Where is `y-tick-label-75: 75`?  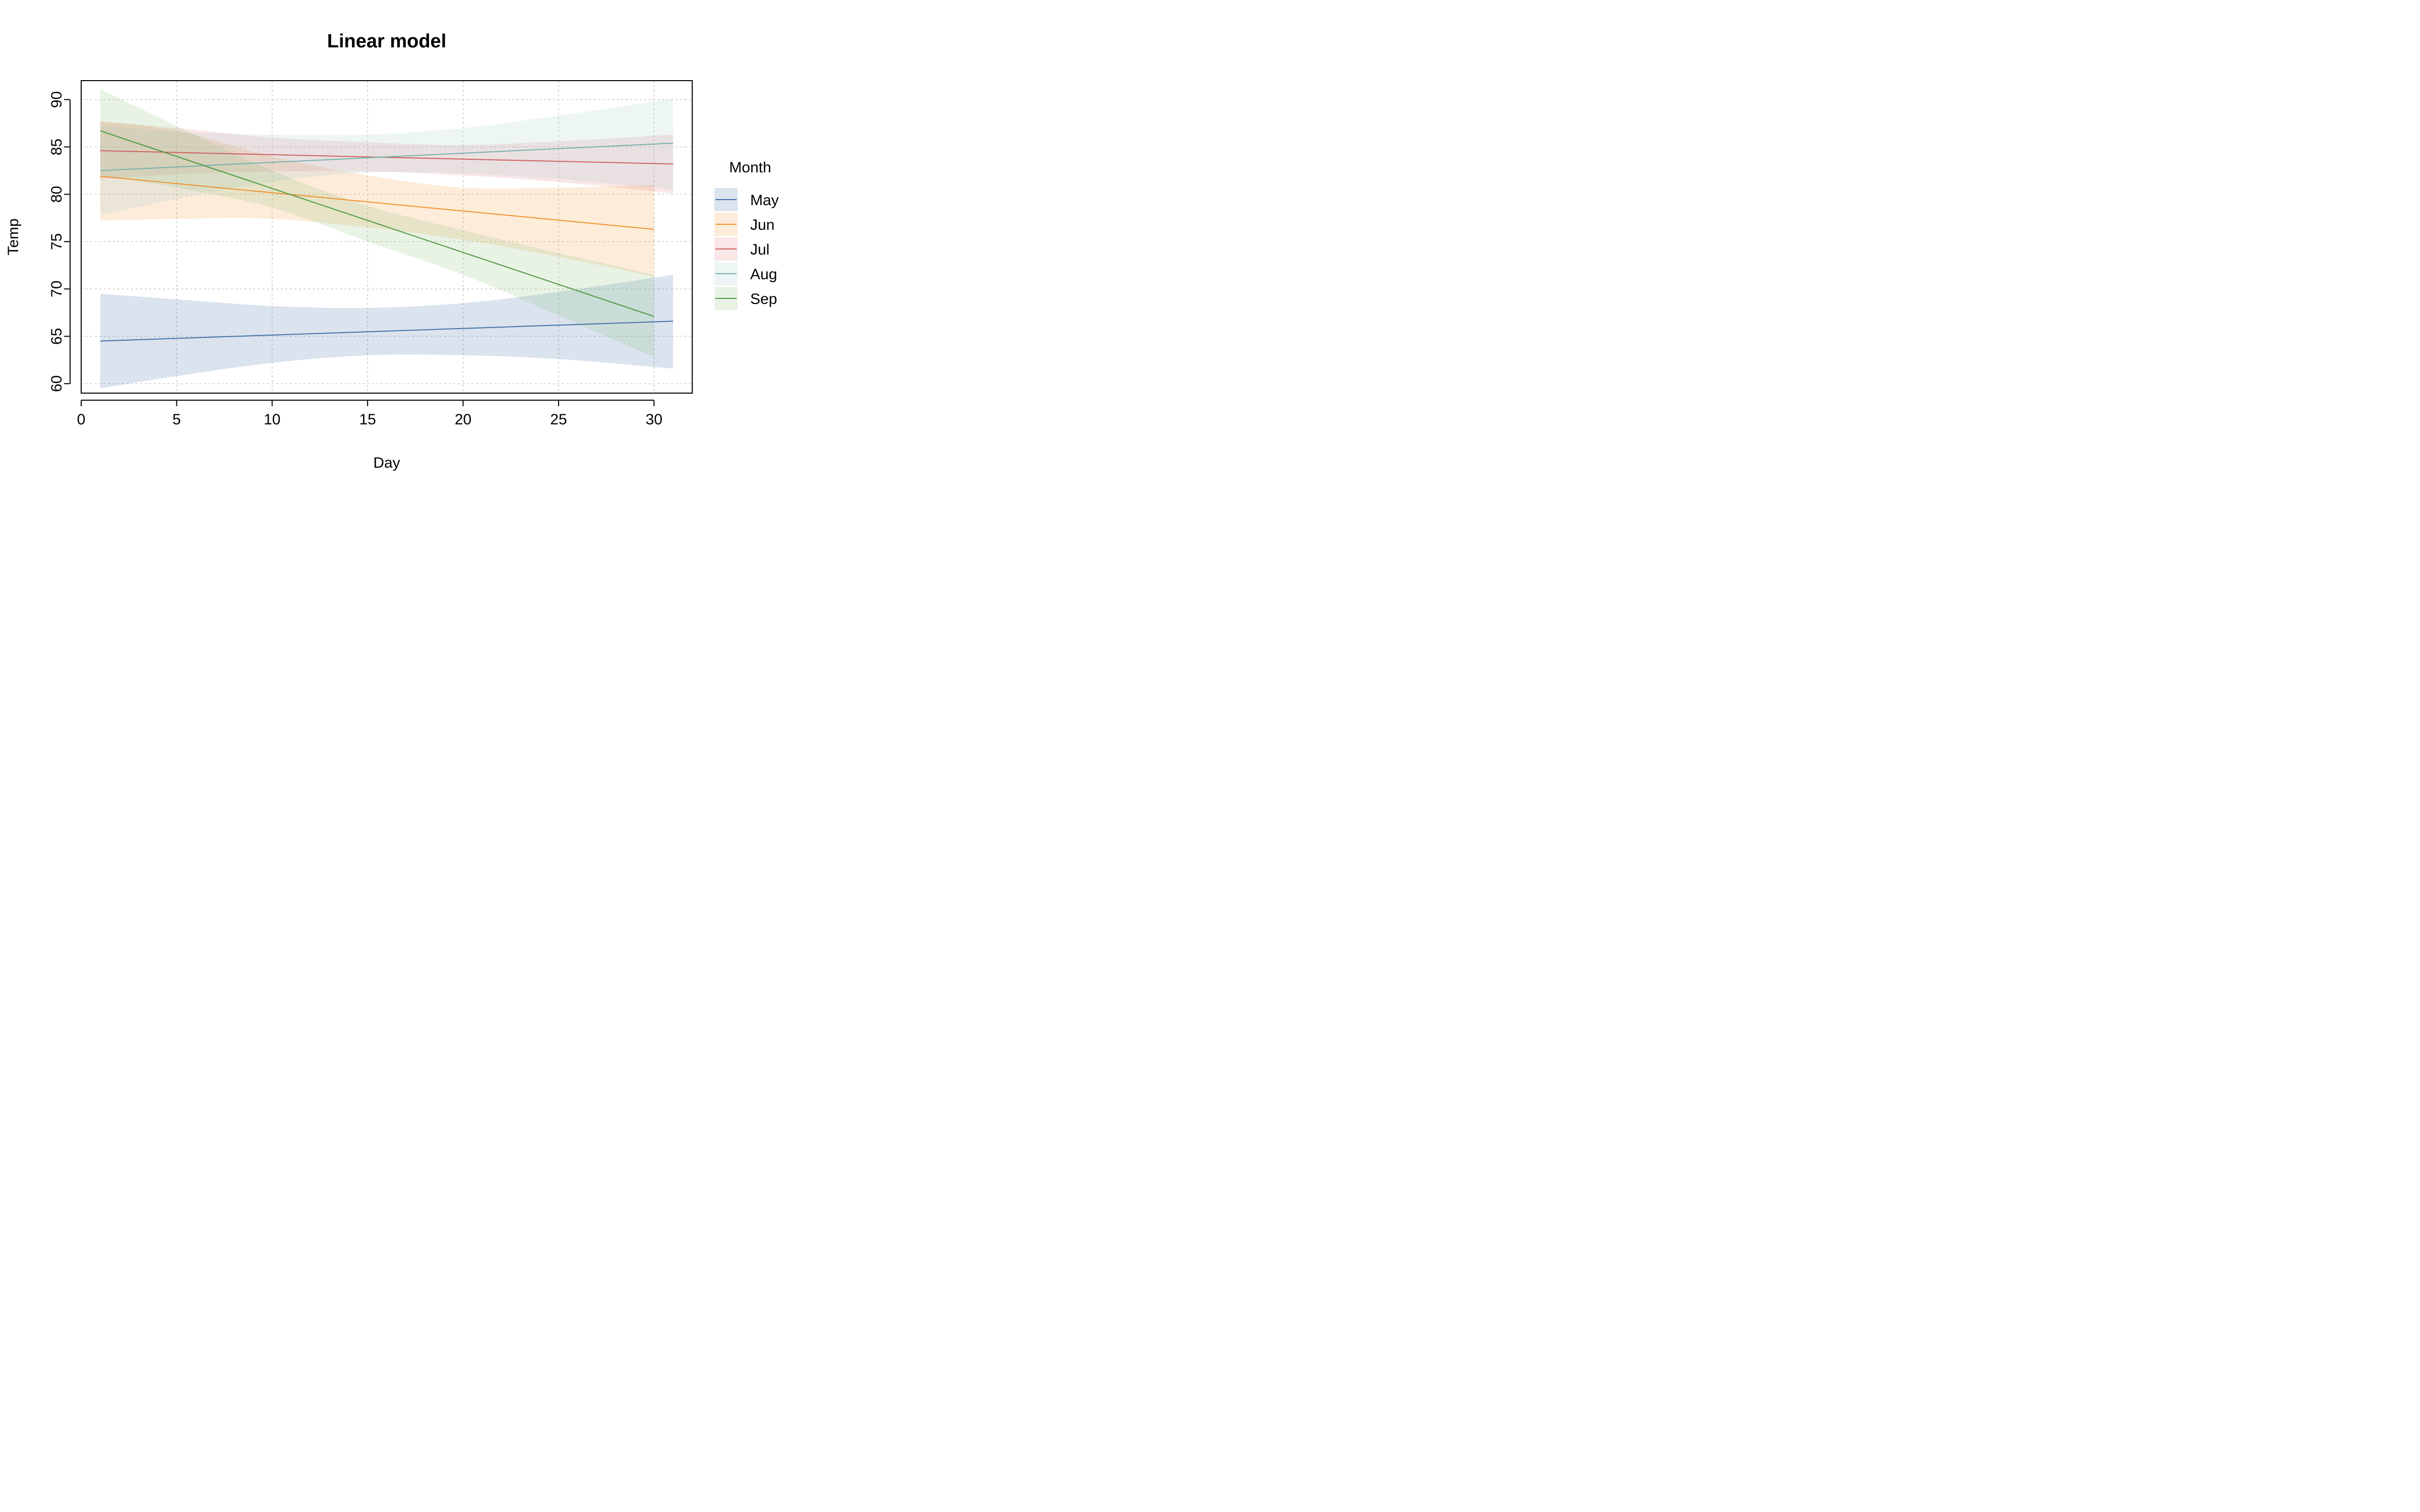
y-tick-label-75: 75 is located at coordinates (56, 241).